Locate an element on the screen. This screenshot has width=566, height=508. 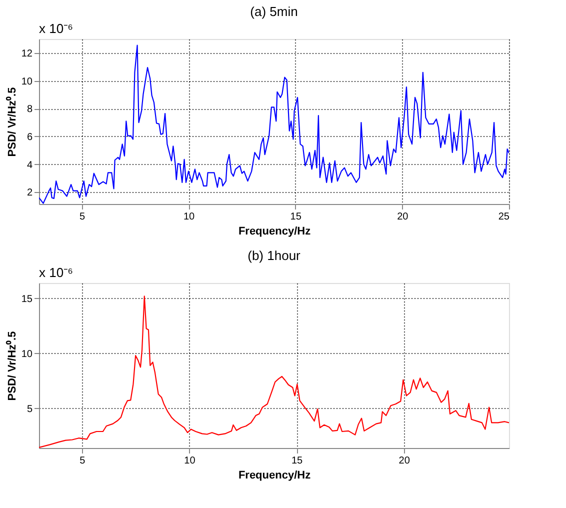
y-tick-label: 6 is located at coordinates (29, 137).